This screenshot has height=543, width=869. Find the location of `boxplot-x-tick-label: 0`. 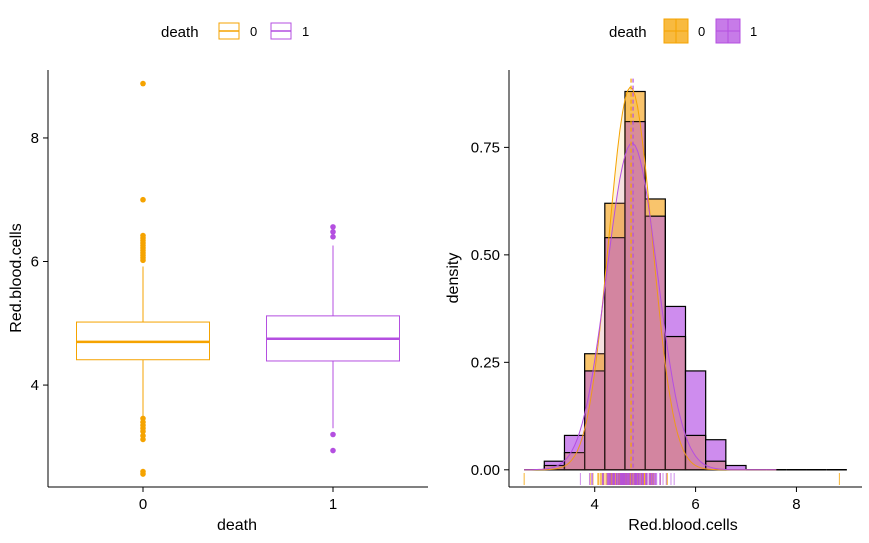

boxplot-x-tick-label: 0 is located at coordinates (143, 504).